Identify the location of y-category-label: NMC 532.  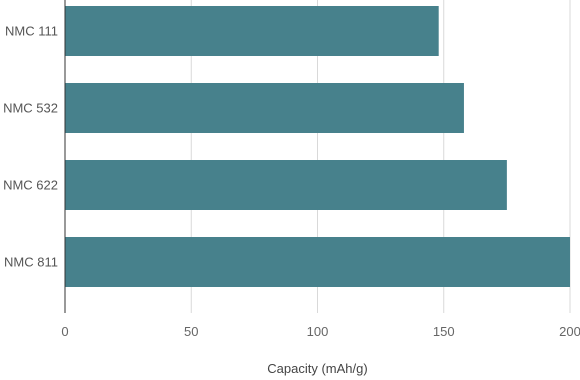
(30, 108).